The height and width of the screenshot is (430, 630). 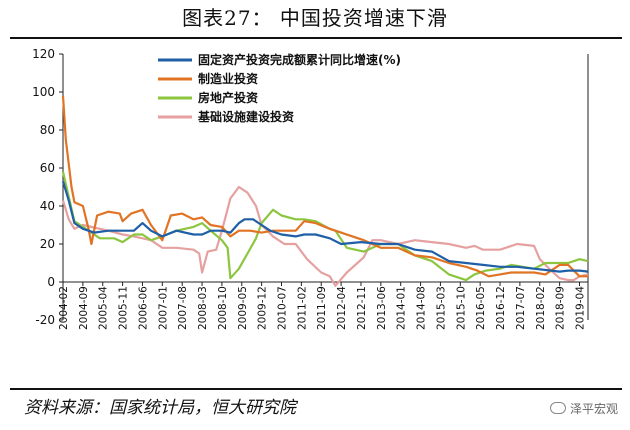 What do you see at coordinates (580, 308) in the screenshot?
I see `x-tick-label: 2019-04` at bounding box center [580, 308].